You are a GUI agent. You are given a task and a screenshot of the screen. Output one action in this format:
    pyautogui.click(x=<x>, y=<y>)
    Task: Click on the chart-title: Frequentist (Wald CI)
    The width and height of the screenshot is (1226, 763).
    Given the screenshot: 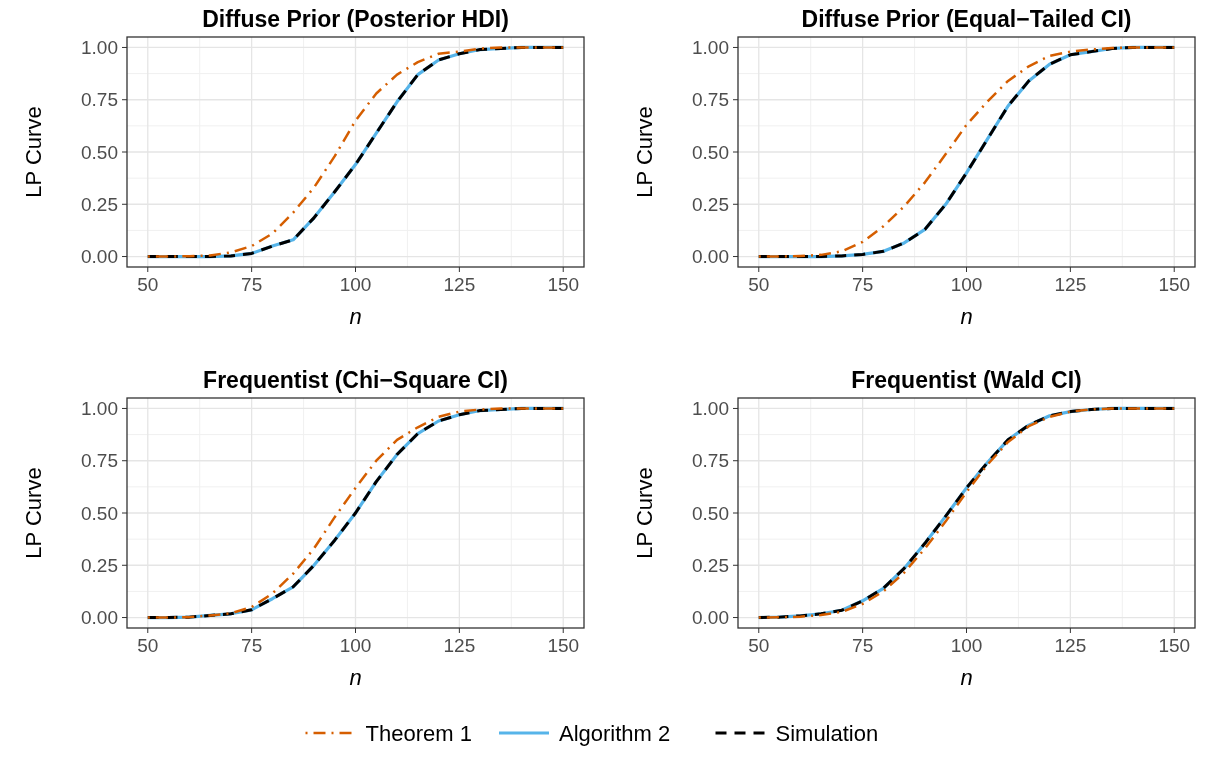 What is the action you would take?
    pyautogui.click(x=966, y=380)
    